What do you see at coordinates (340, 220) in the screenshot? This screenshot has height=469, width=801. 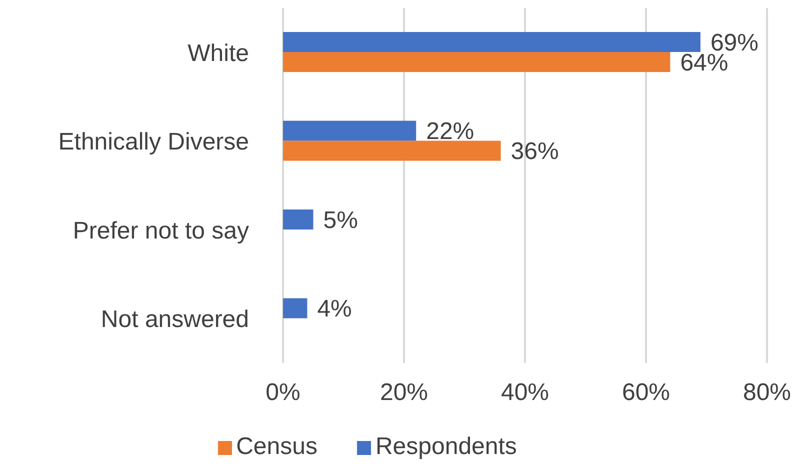 I see `data-label: 5%` at bounding box center [340, 220].